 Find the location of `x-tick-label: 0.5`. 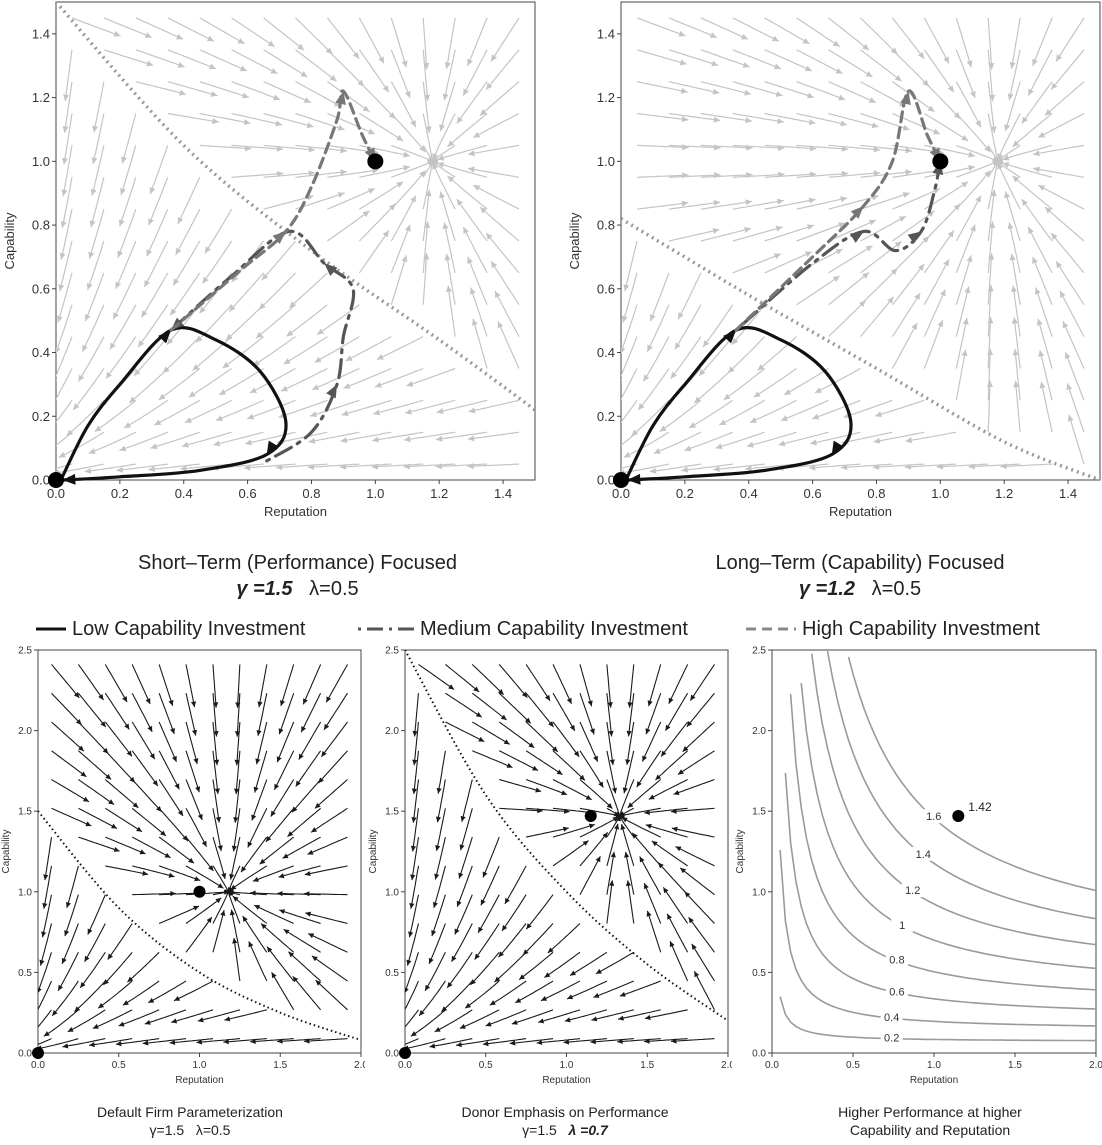

x-tick-label: 0.5 is located at coordinates (119, 1065).